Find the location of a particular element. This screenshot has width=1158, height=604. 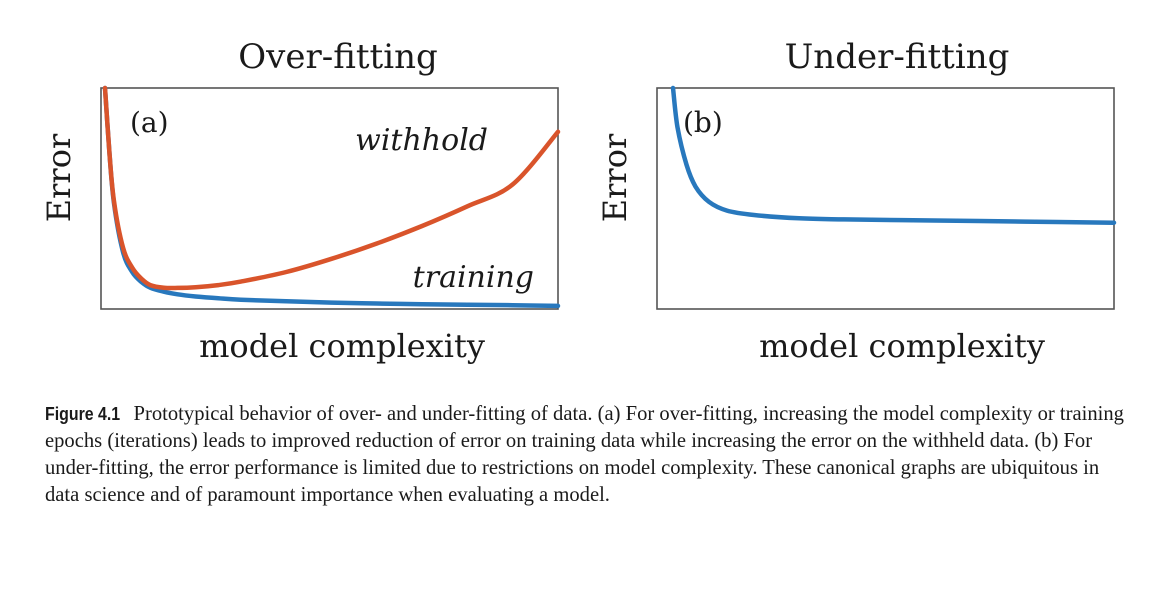

panel-a-plot-area is located at coordinates (331, 197).